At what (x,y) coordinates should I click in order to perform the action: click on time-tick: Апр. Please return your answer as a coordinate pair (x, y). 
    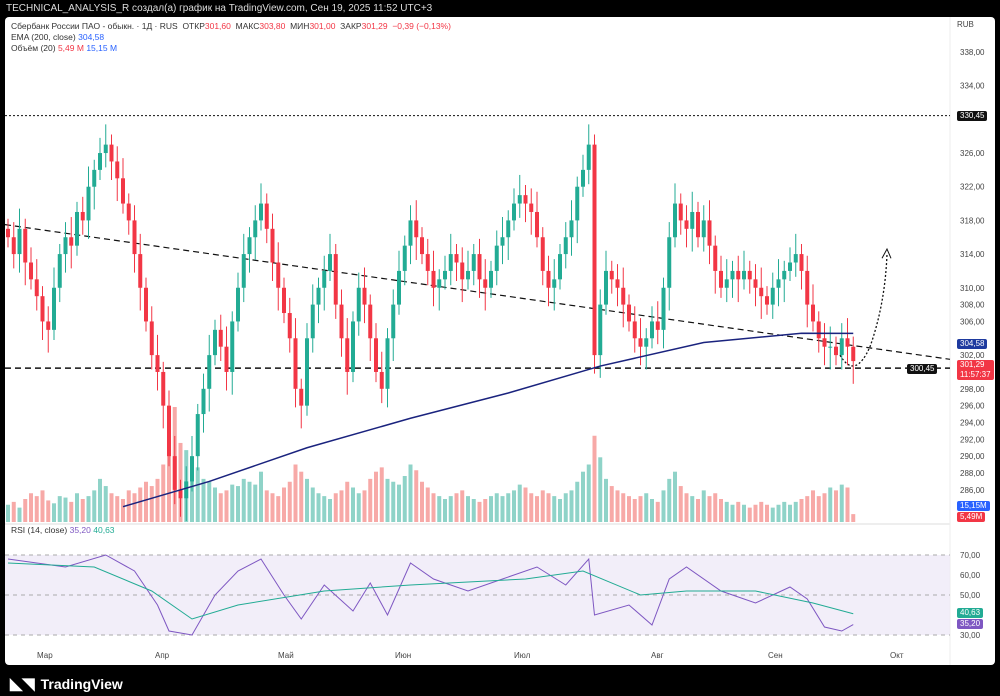
    Looking at the image, I should click on (162, 655).